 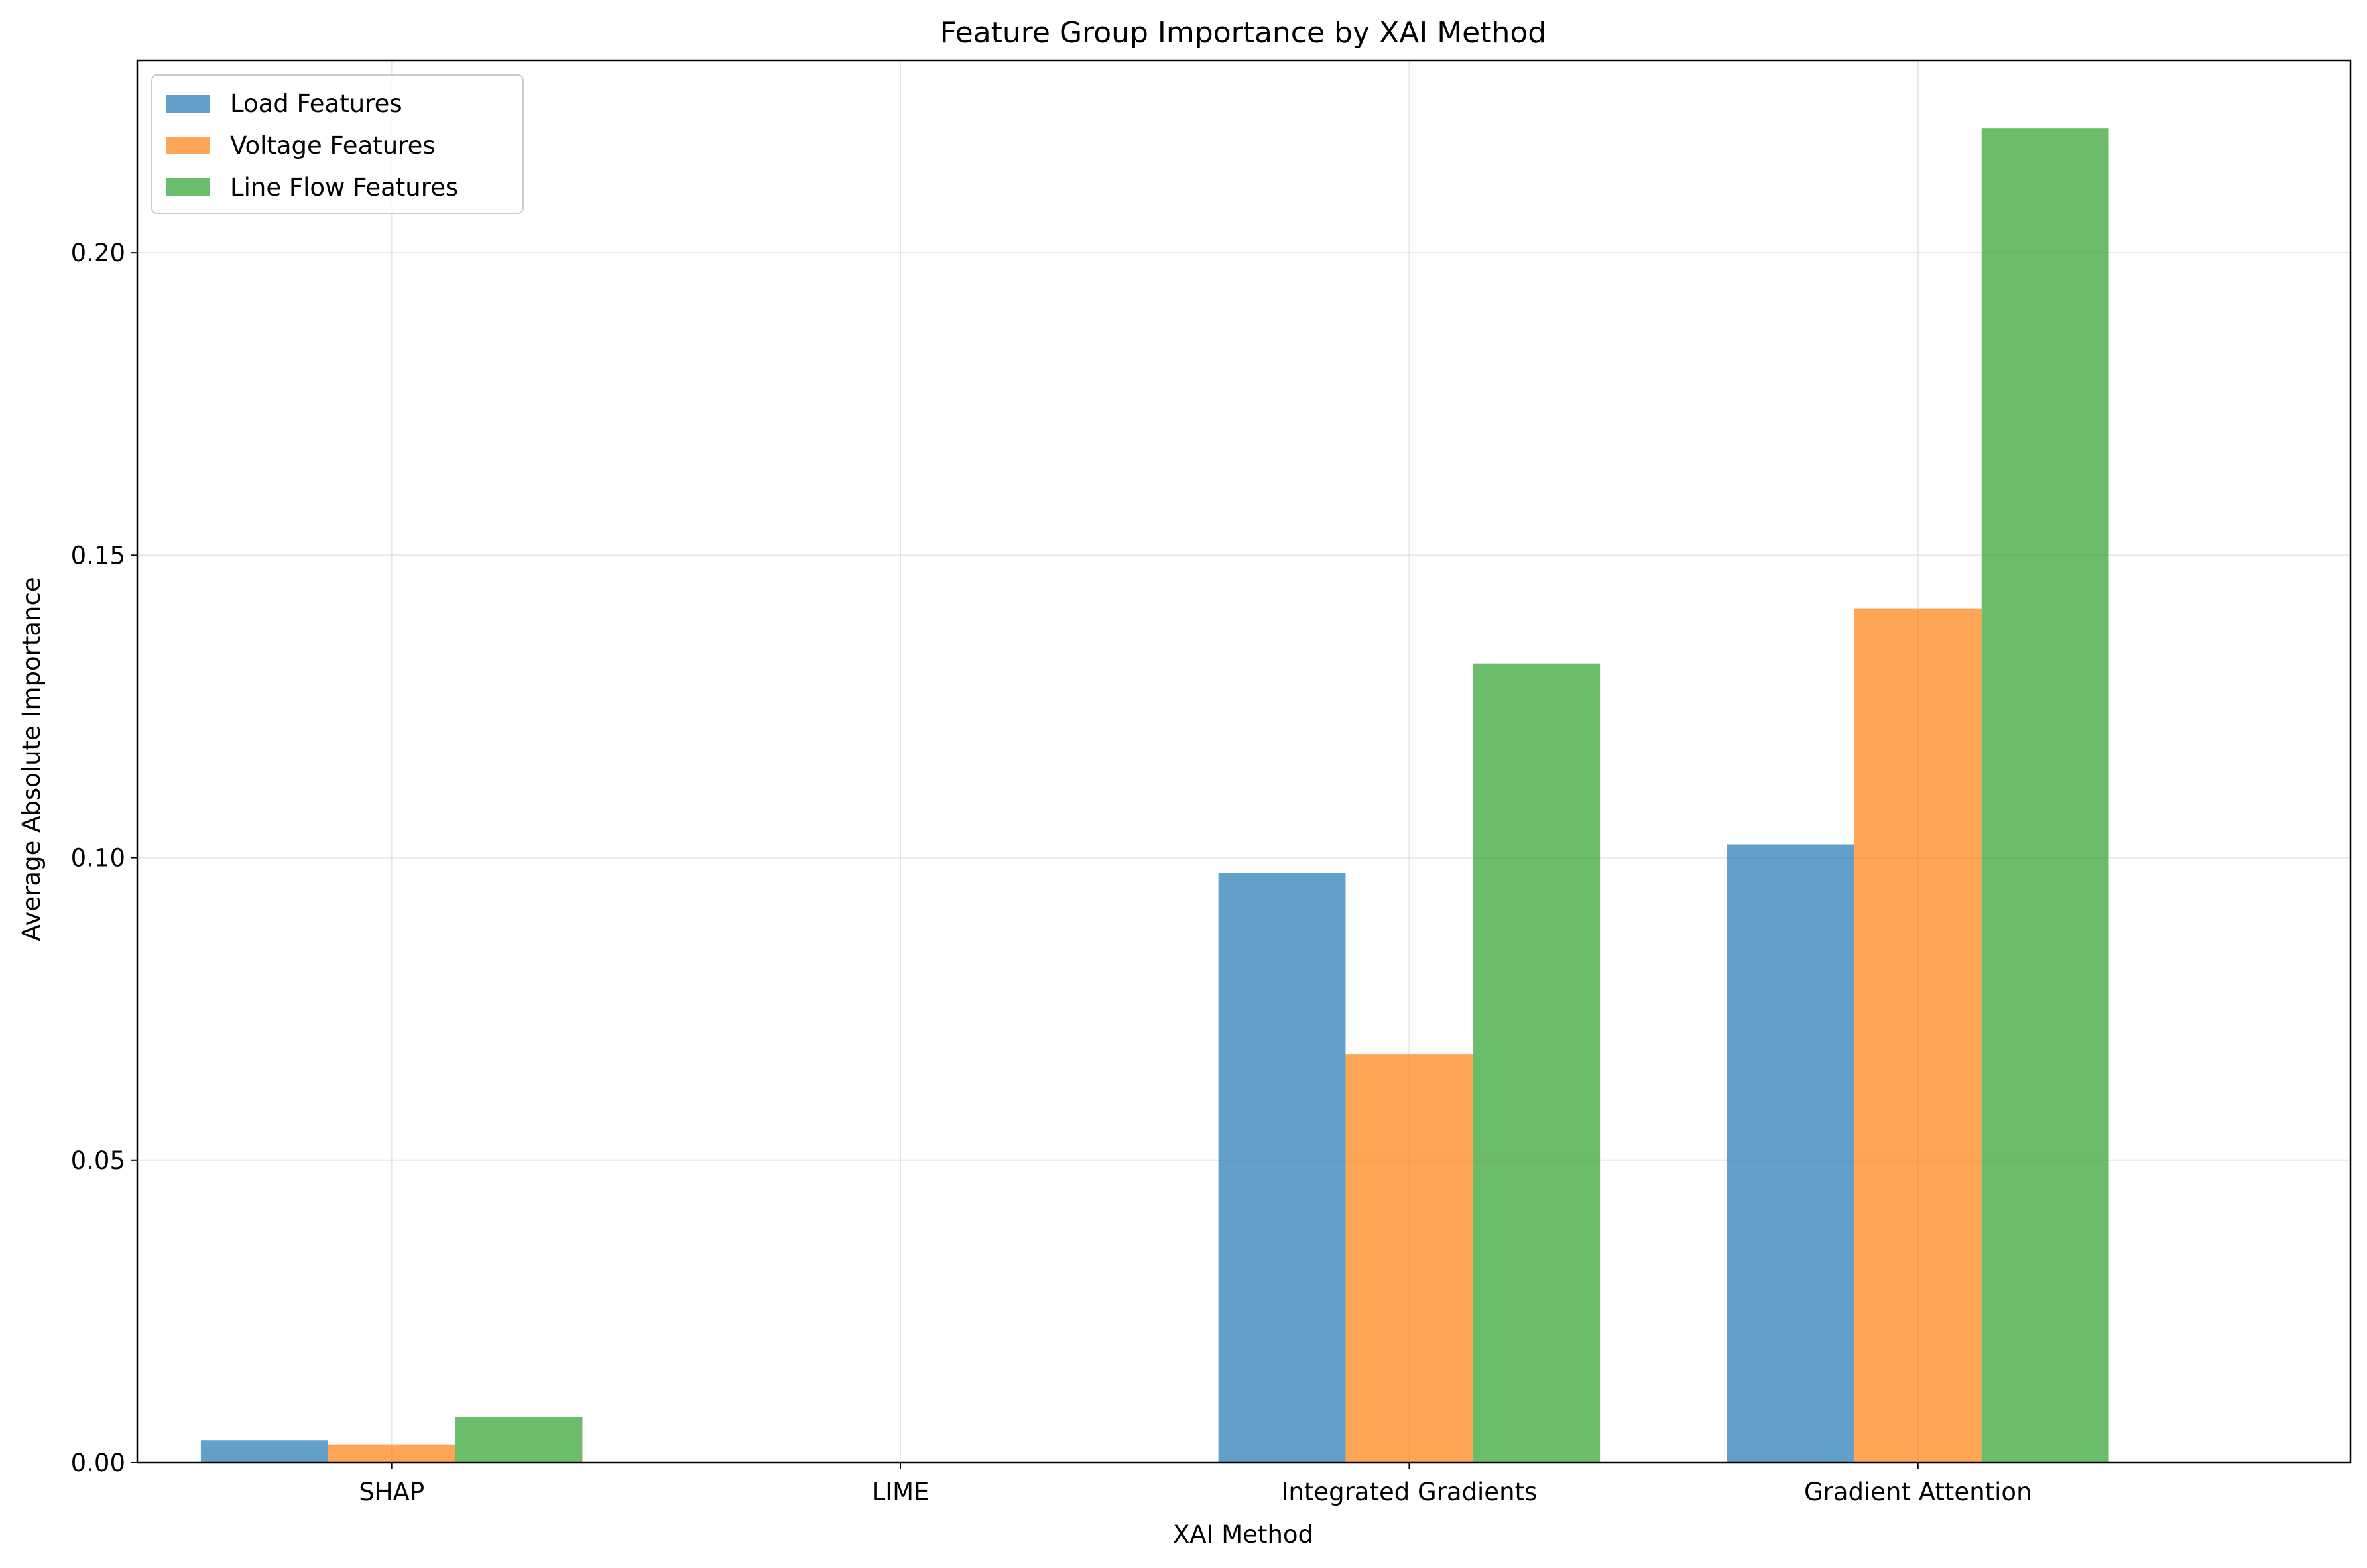 I want to click on y-tick-label: 0.20, so click(x=98, y=253).